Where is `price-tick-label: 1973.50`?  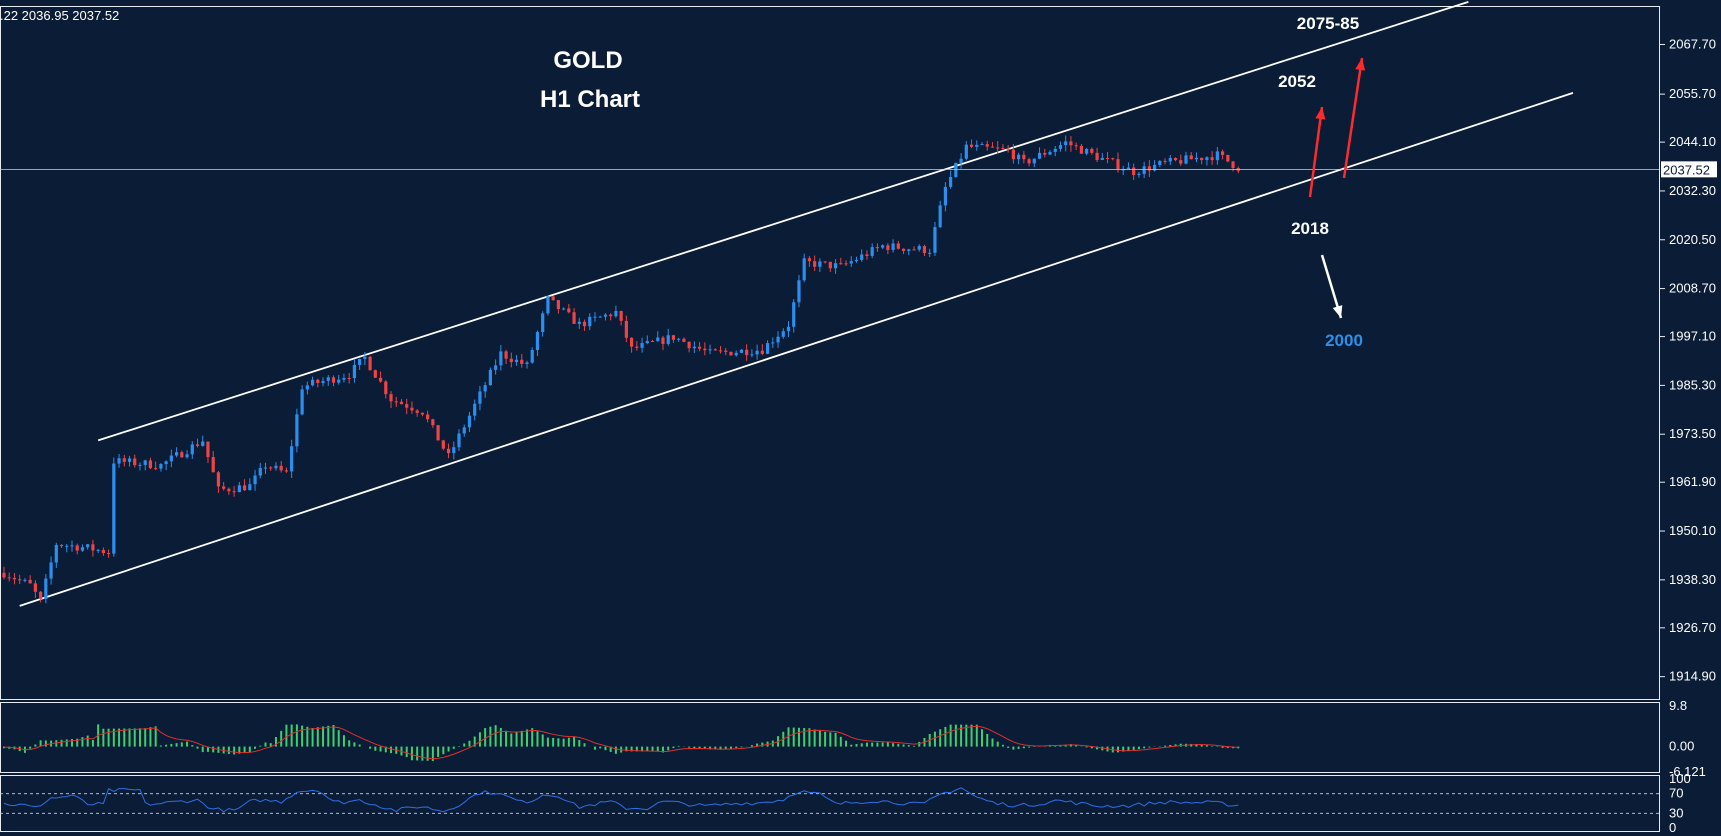 price-tick-label: 1973.50 is located at coordinates (1692, 433).